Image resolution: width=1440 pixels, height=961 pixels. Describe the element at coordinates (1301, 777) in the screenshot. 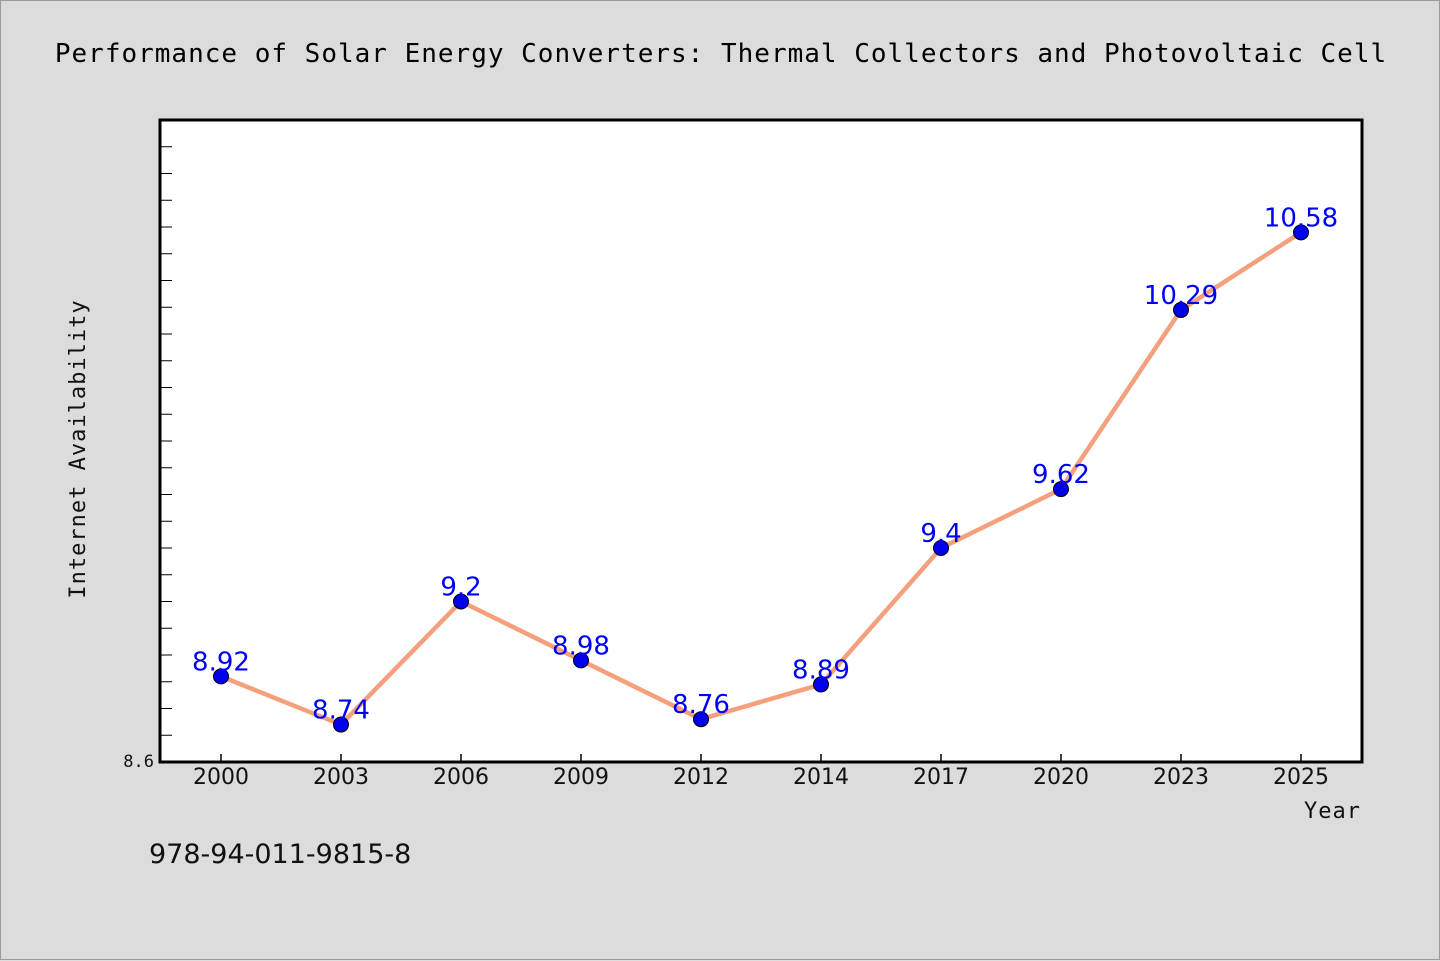

I see `x-tick-label: 2025` at that location.